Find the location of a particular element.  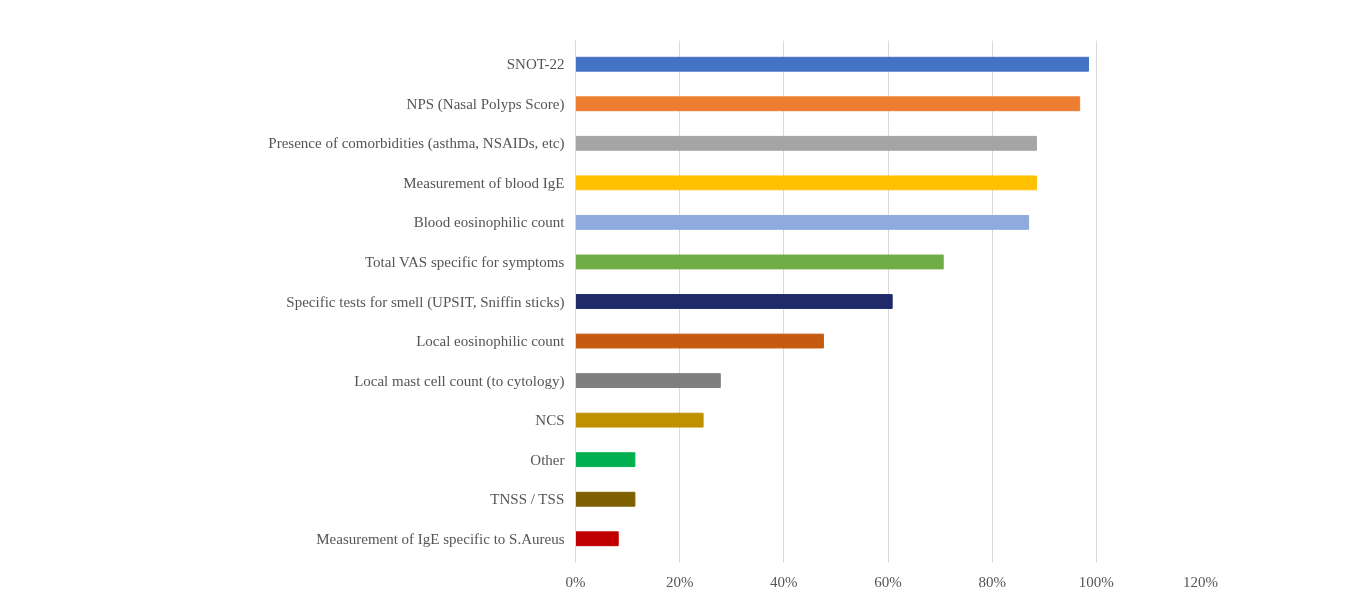

x-tick-label: 20% is located at coordinates (679, 581).